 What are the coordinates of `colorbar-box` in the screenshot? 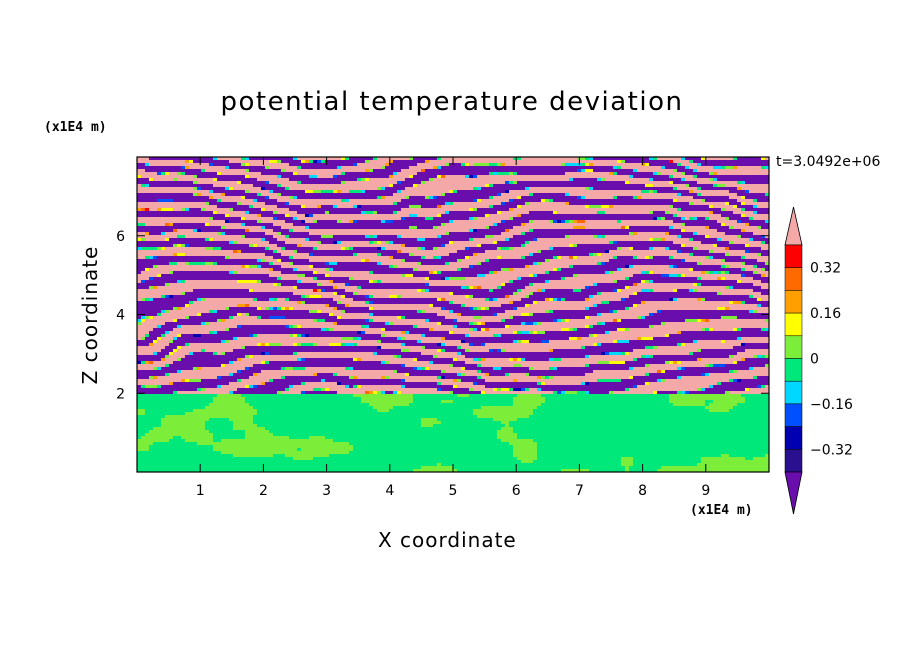 It's located at (793, 461).